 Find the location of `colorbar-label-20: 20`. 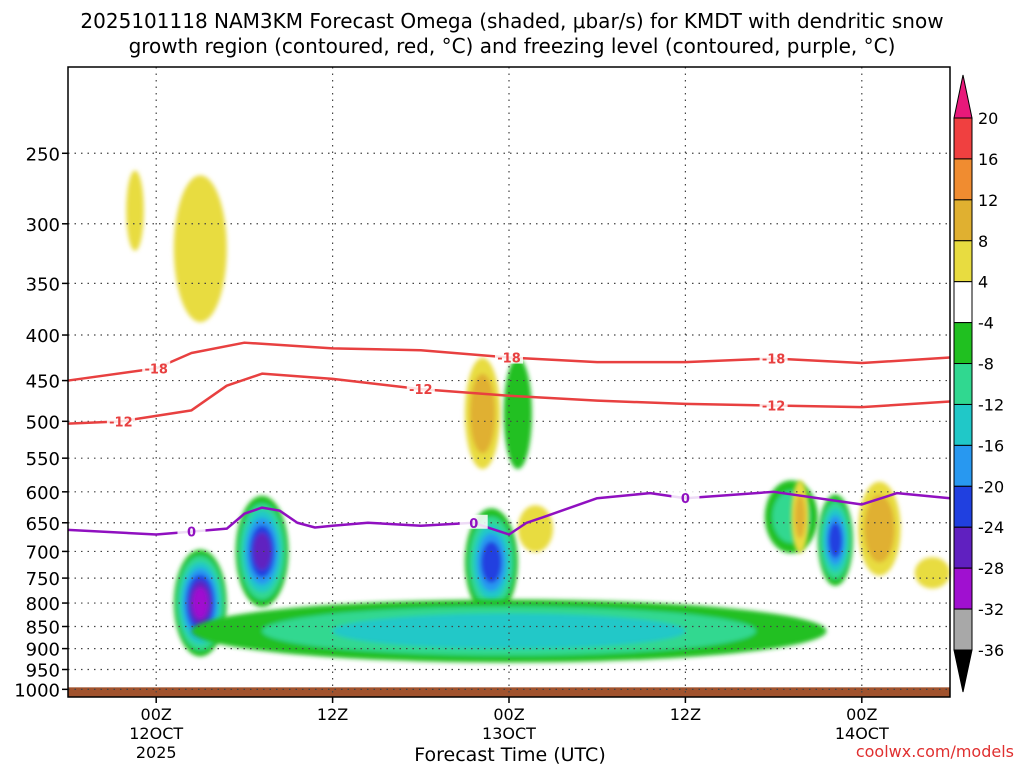

colorbar-label-20: 20 is located at coordinates (988, 118).